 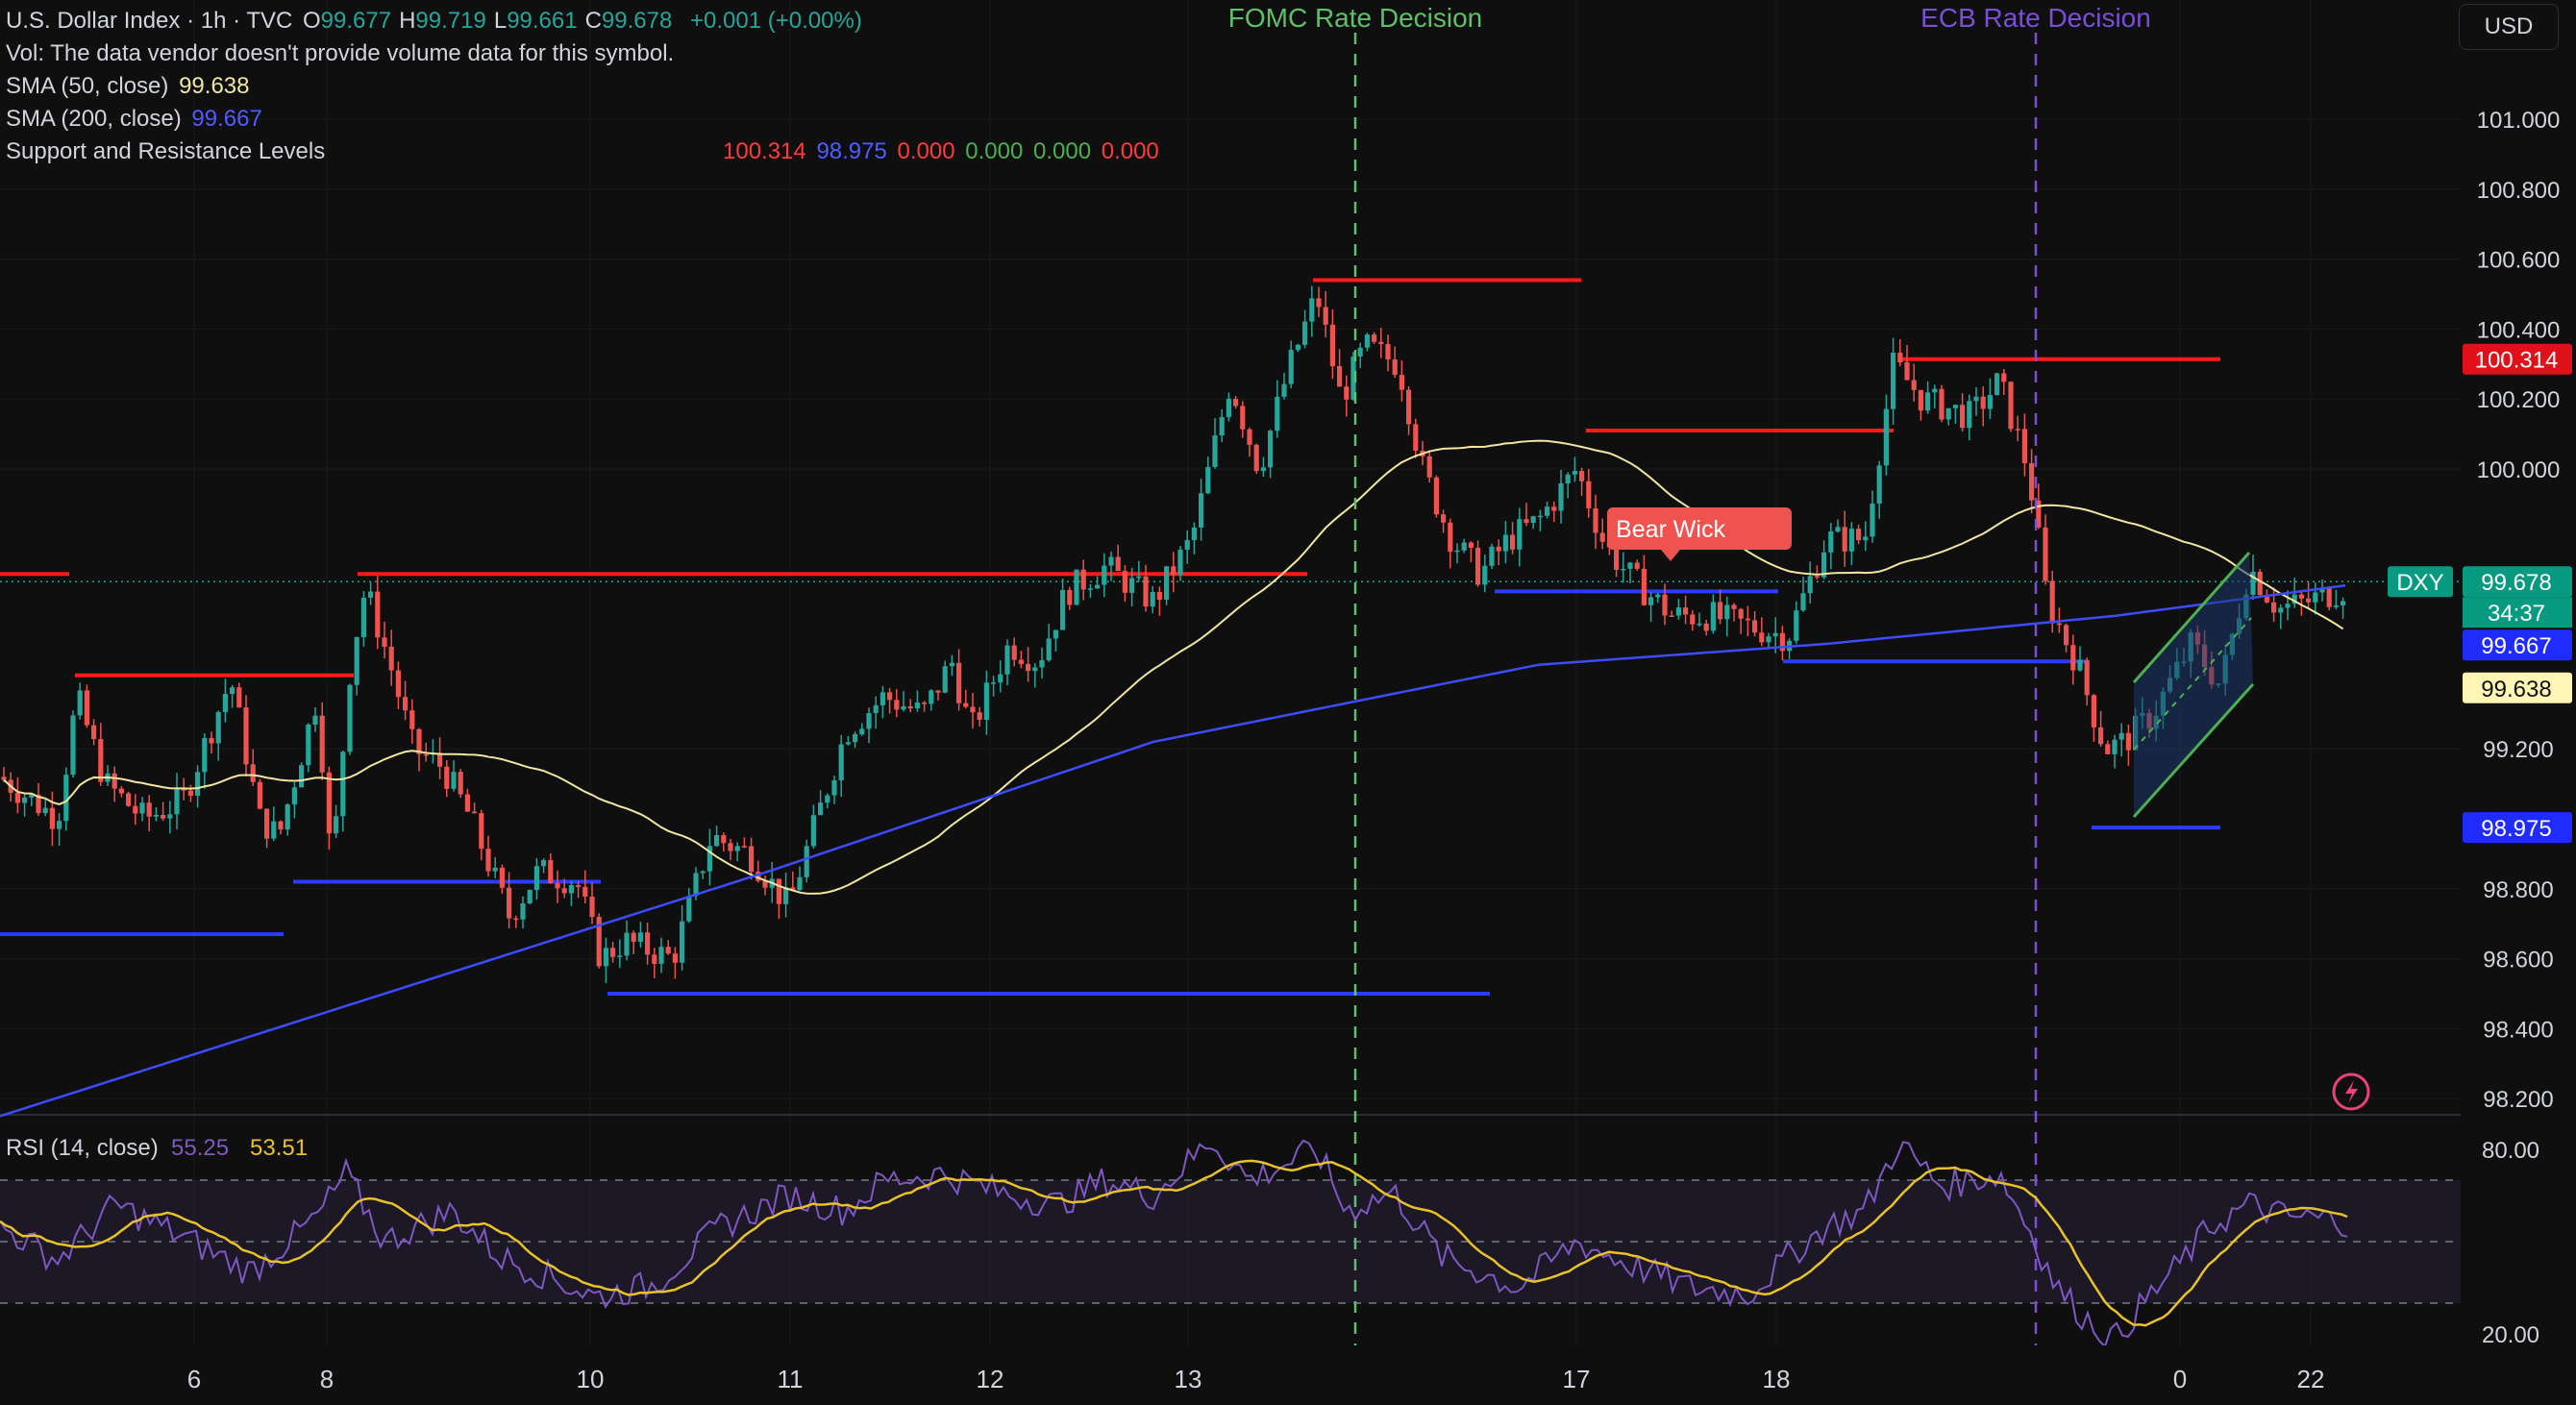 I want to click on legend-sma50: SMA (50, close) 99.638, so click(x=129, y=87).